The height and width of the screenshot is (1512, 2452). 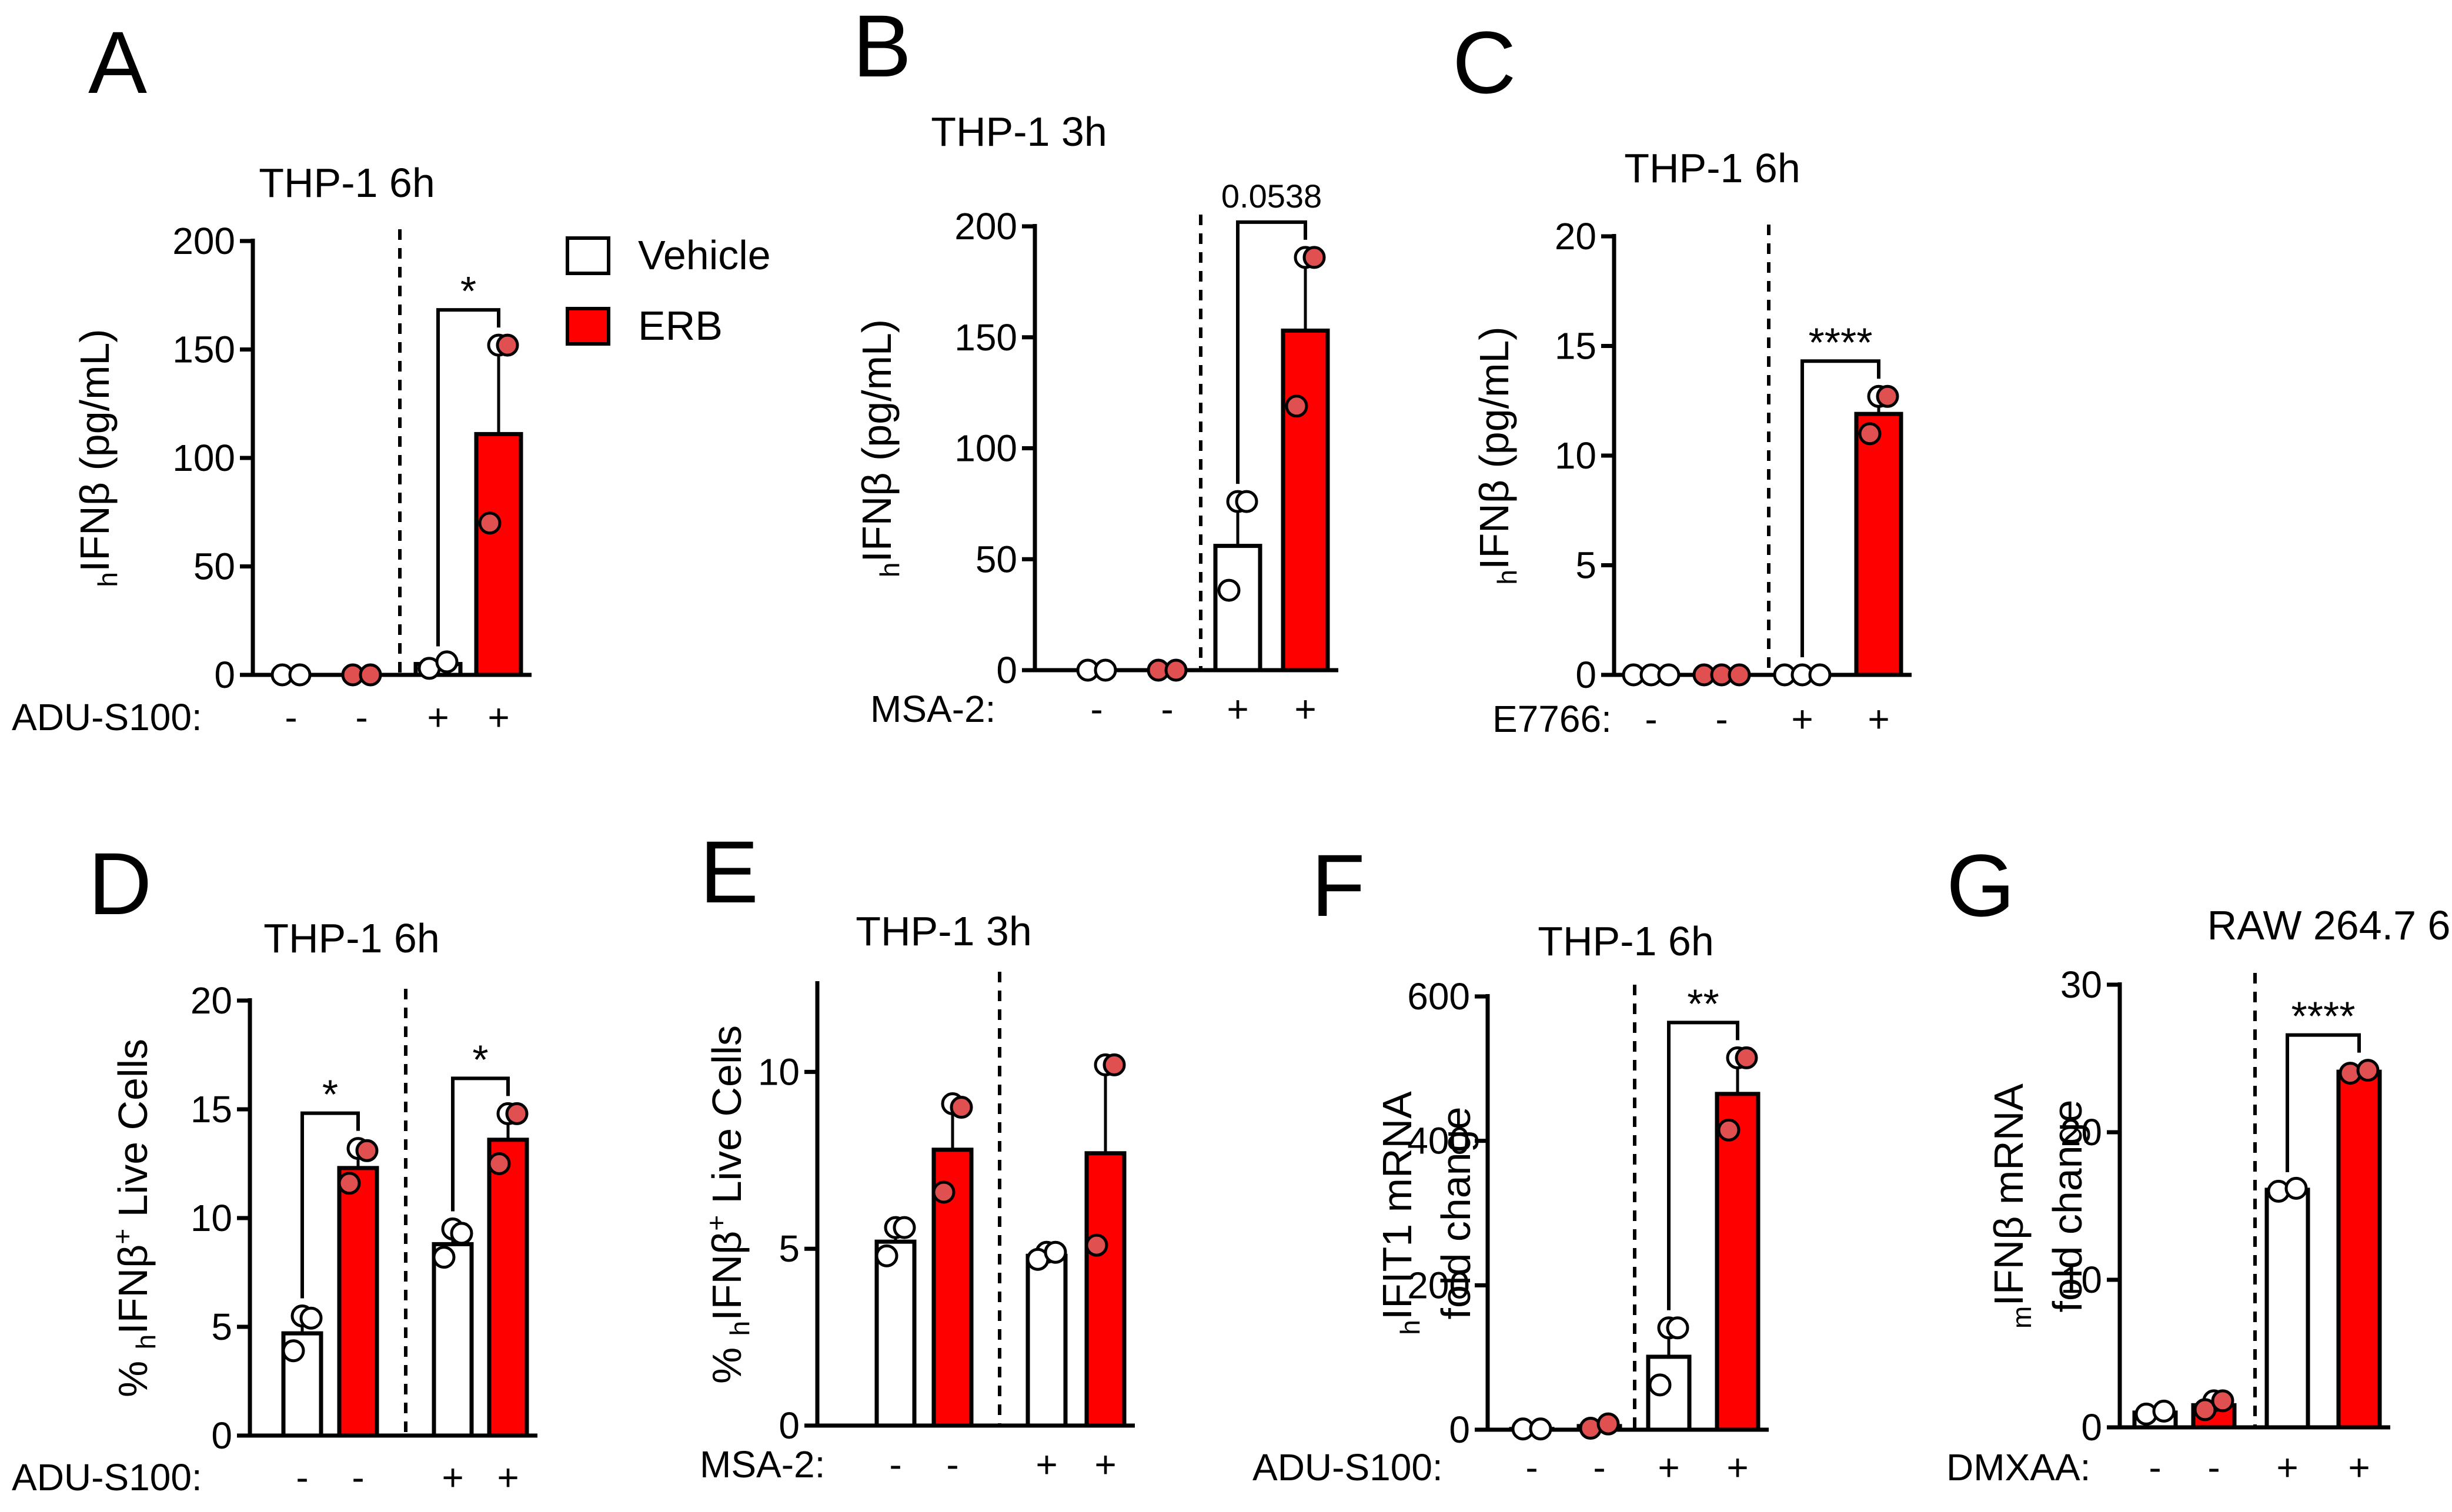 What do you see at coordinates (214, 567) in the screenshot?
I see `y-tick-label: 50` at bounding box center [214, 567].